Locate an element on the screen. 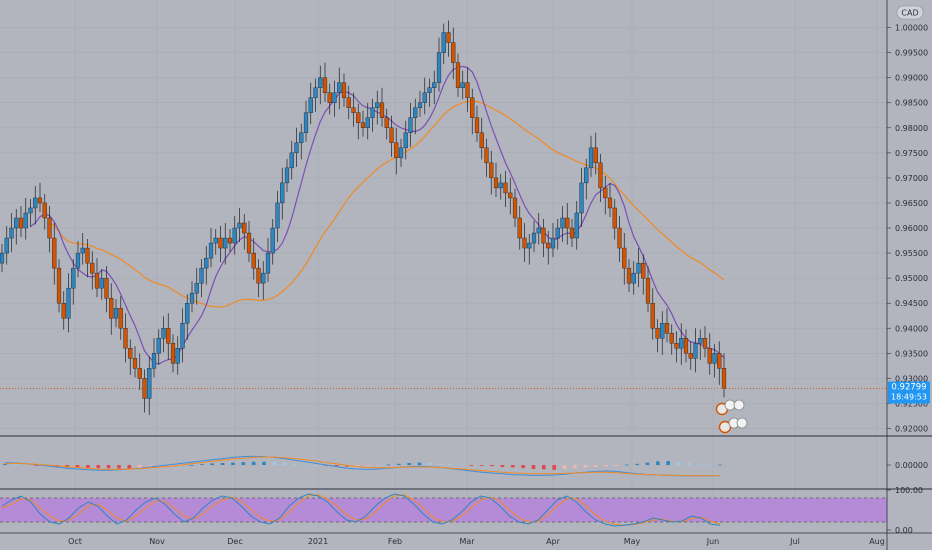 The width and height of the screenshot is (932, 550). price-tick-label: 0.94500 is located at coordinates (911, 303).